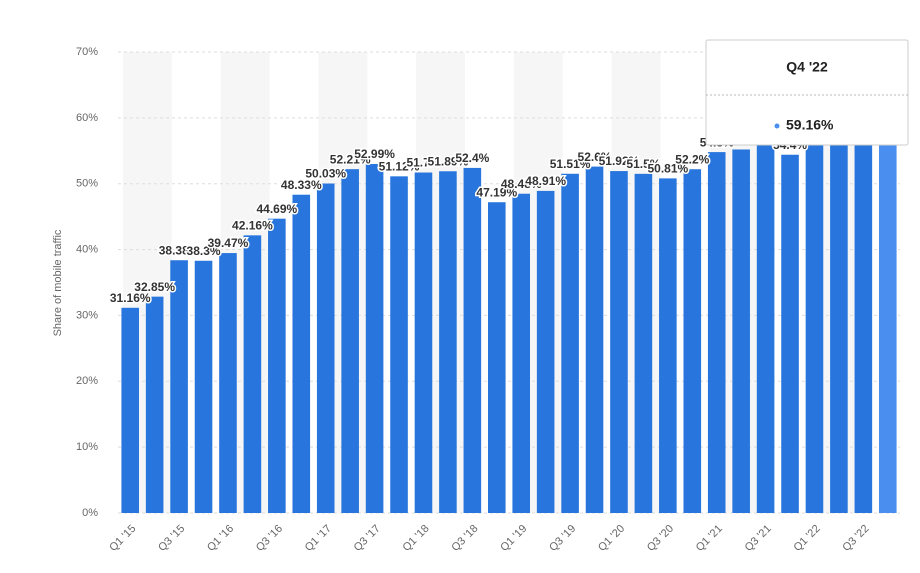 The width and height of the screenshot is (920, 573). Describe the element at coordinates (611, 538) in the screenshot. I see `x-tick-label: Q1 '20` at that location.